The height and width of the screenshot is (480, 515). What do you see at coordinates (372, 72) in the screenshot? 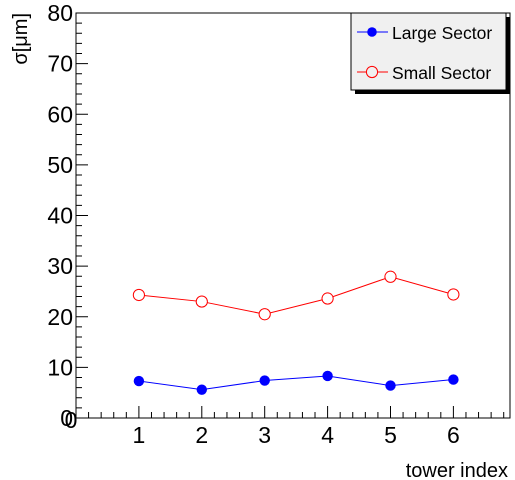
I see `legend-marker-small-sector` at bounding box center [372, 72].